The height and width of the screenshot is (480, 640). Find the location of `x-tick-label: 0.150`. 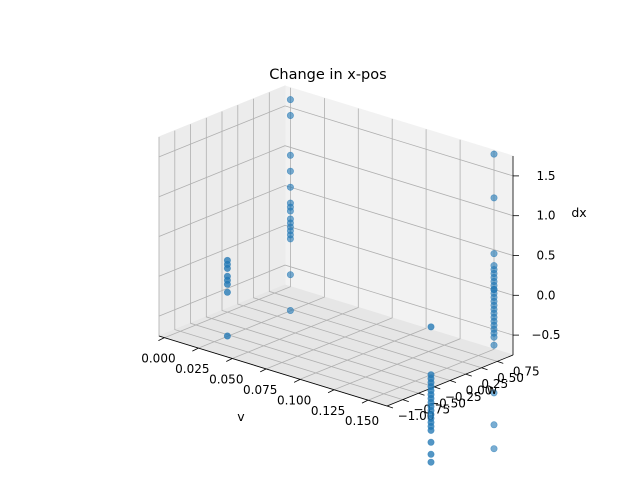

x-tick-label: 0.150 is located at coordinates (362, 421).